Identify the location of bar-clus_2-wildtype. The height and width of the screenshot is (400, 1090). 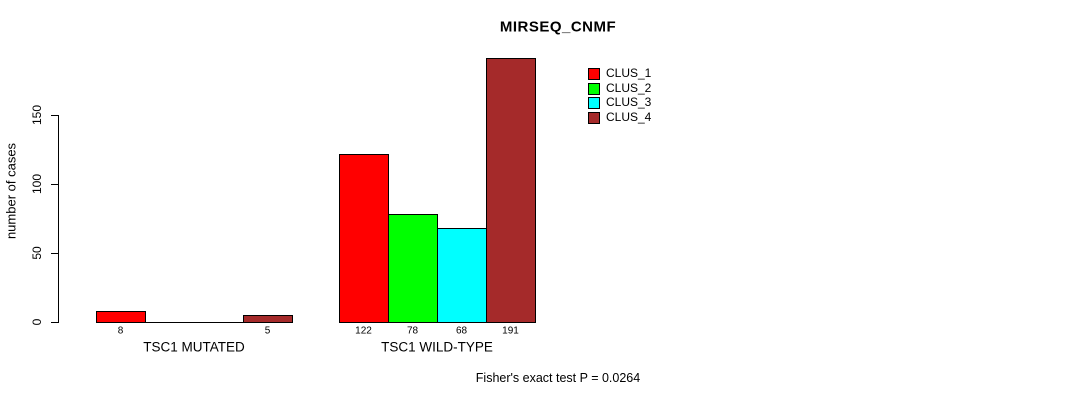
(413, 268).